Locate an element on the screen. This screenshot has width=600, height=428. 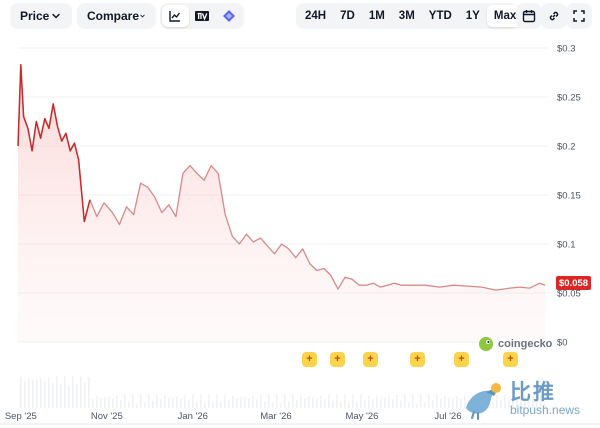
coingecko-logo: coingecko is located at coordinates (515, 344).